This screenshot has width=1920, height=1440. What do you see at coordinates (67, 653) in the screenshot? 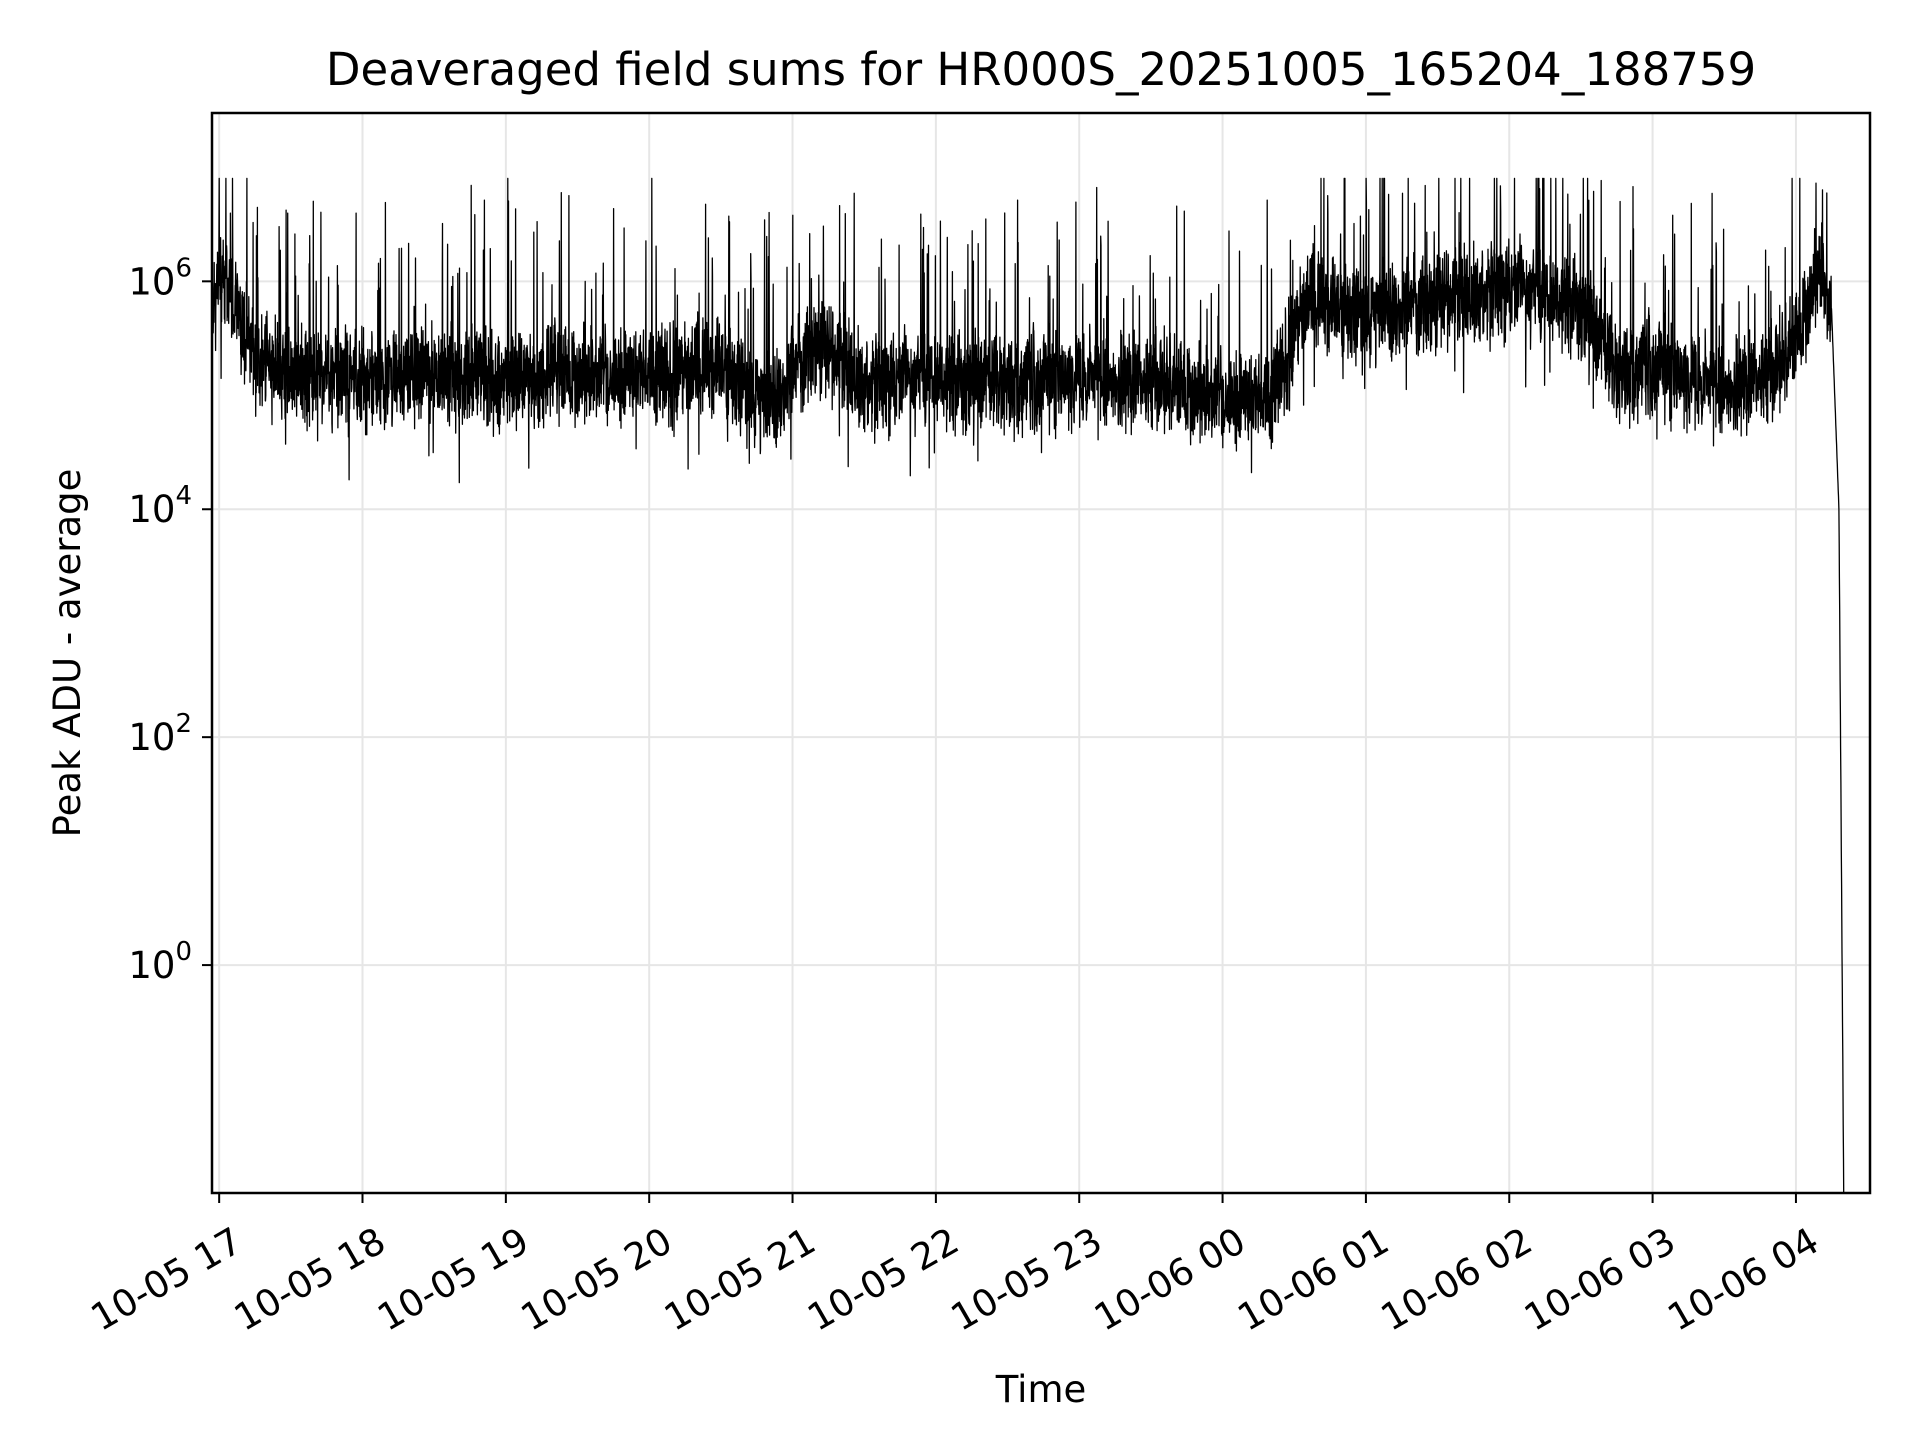
I see `y-axis-label: Peak ADU - average` at bounding box center [67, 653].